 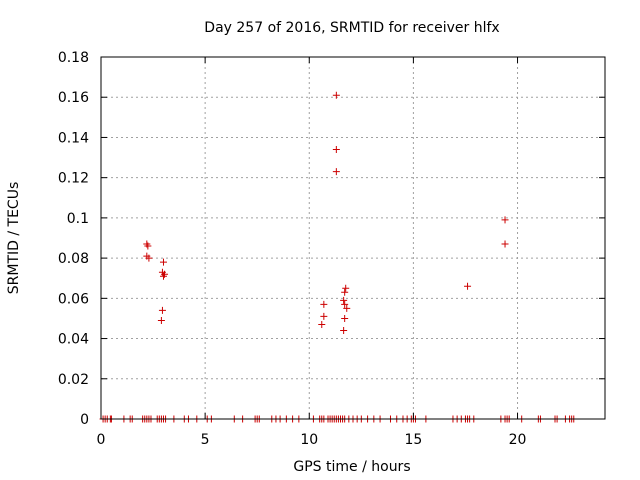 I want to click on y-tick-label: 0.04, so click(x=73, y=340).